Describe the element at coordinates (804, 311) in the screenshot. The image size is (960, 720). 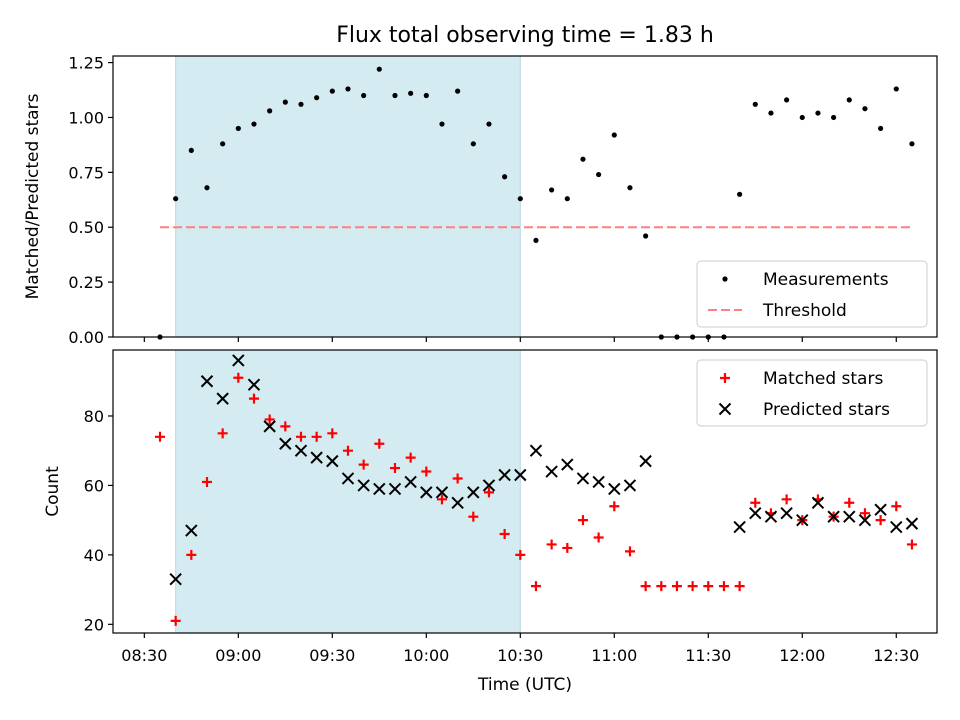
I see `legend-label: Threshold` at that location.